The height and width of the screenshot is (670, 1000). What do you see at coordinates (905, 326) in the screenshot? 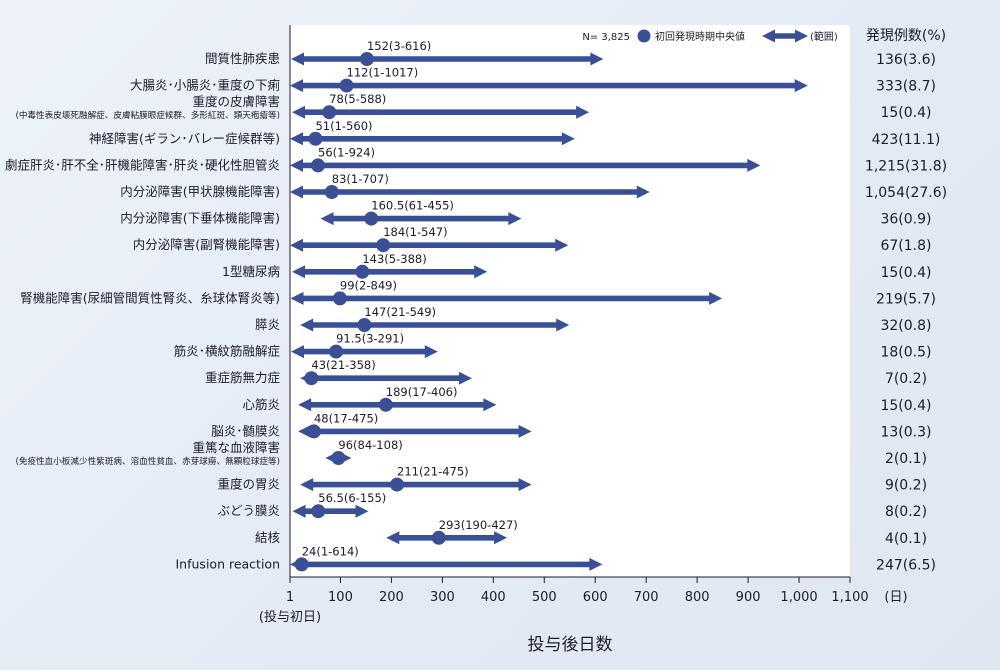
I see `count-label: 32(0.8)` at bounding box center [905, 326].